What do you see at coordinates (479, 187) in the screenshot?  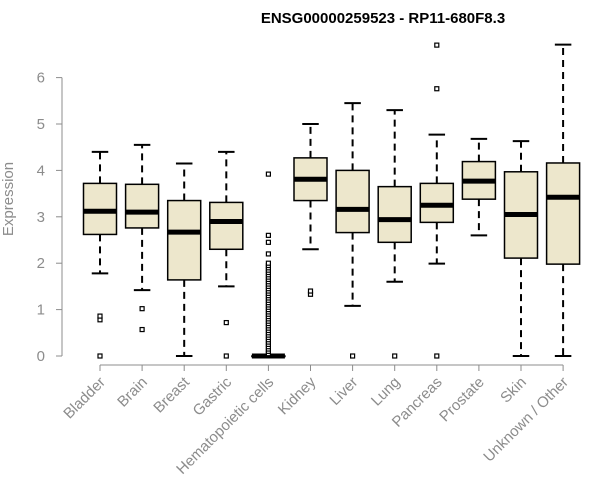 I see `box-prostate` at bounding box center [479, 187].